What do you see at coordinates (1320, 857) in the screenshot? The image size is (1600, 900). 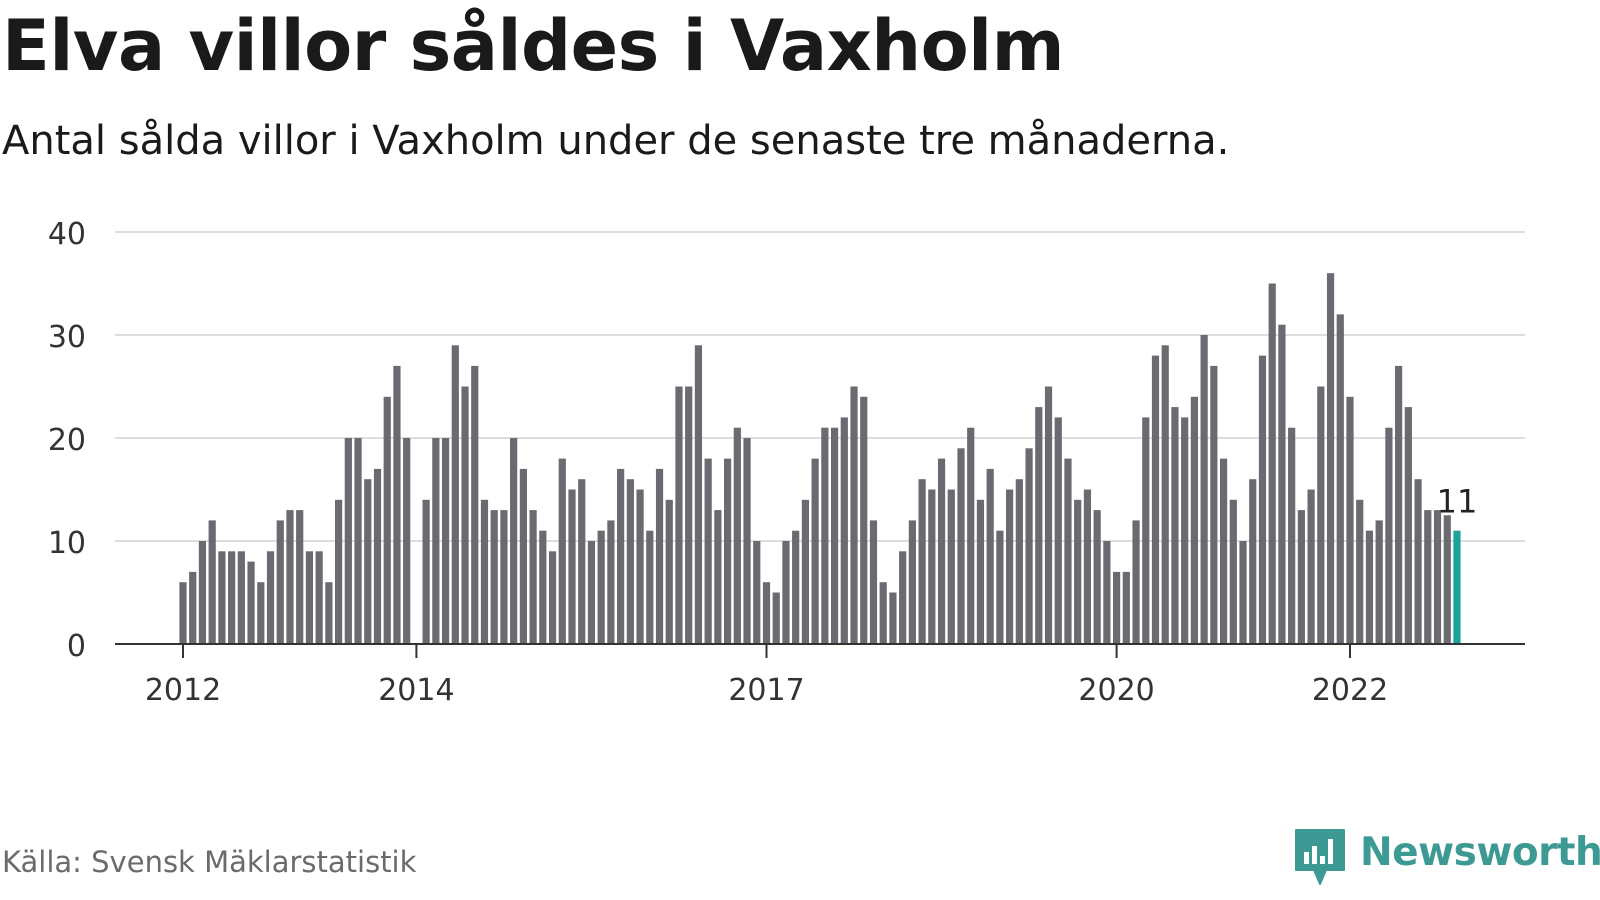 I see `newsworthy-chat-bar-icon` at bounding box center [1320, 857].